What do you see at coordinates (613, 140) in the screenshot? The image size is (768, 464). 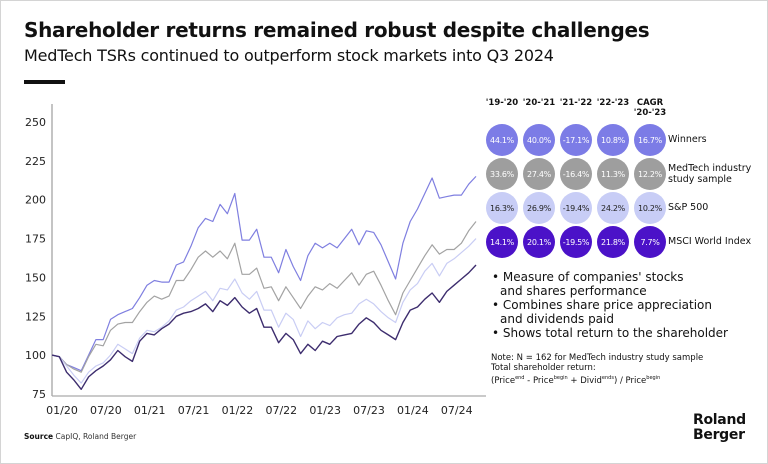 I see `return-bubble: 10.8%` at bounding box center [613, 140].